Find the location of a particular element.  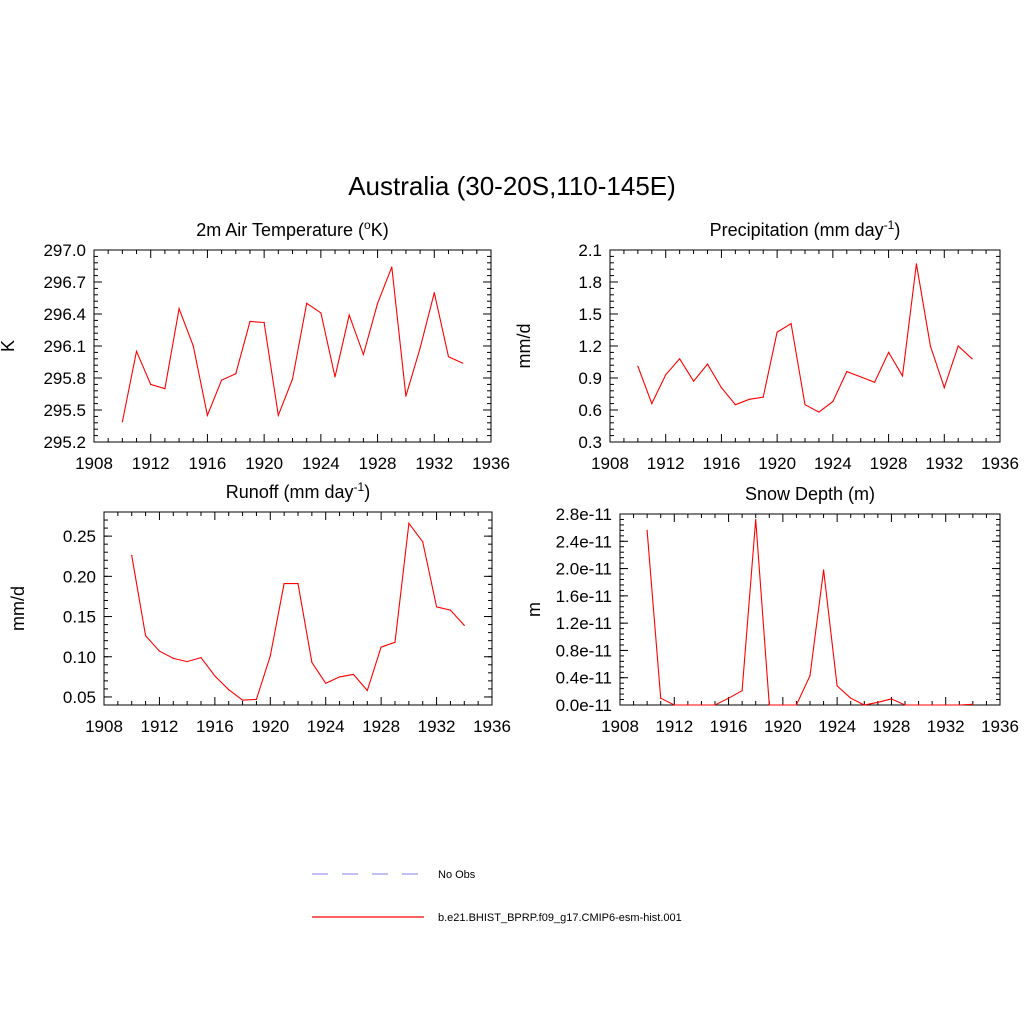

y-tick-label: 295.8 is located at coordinates (64, 378).